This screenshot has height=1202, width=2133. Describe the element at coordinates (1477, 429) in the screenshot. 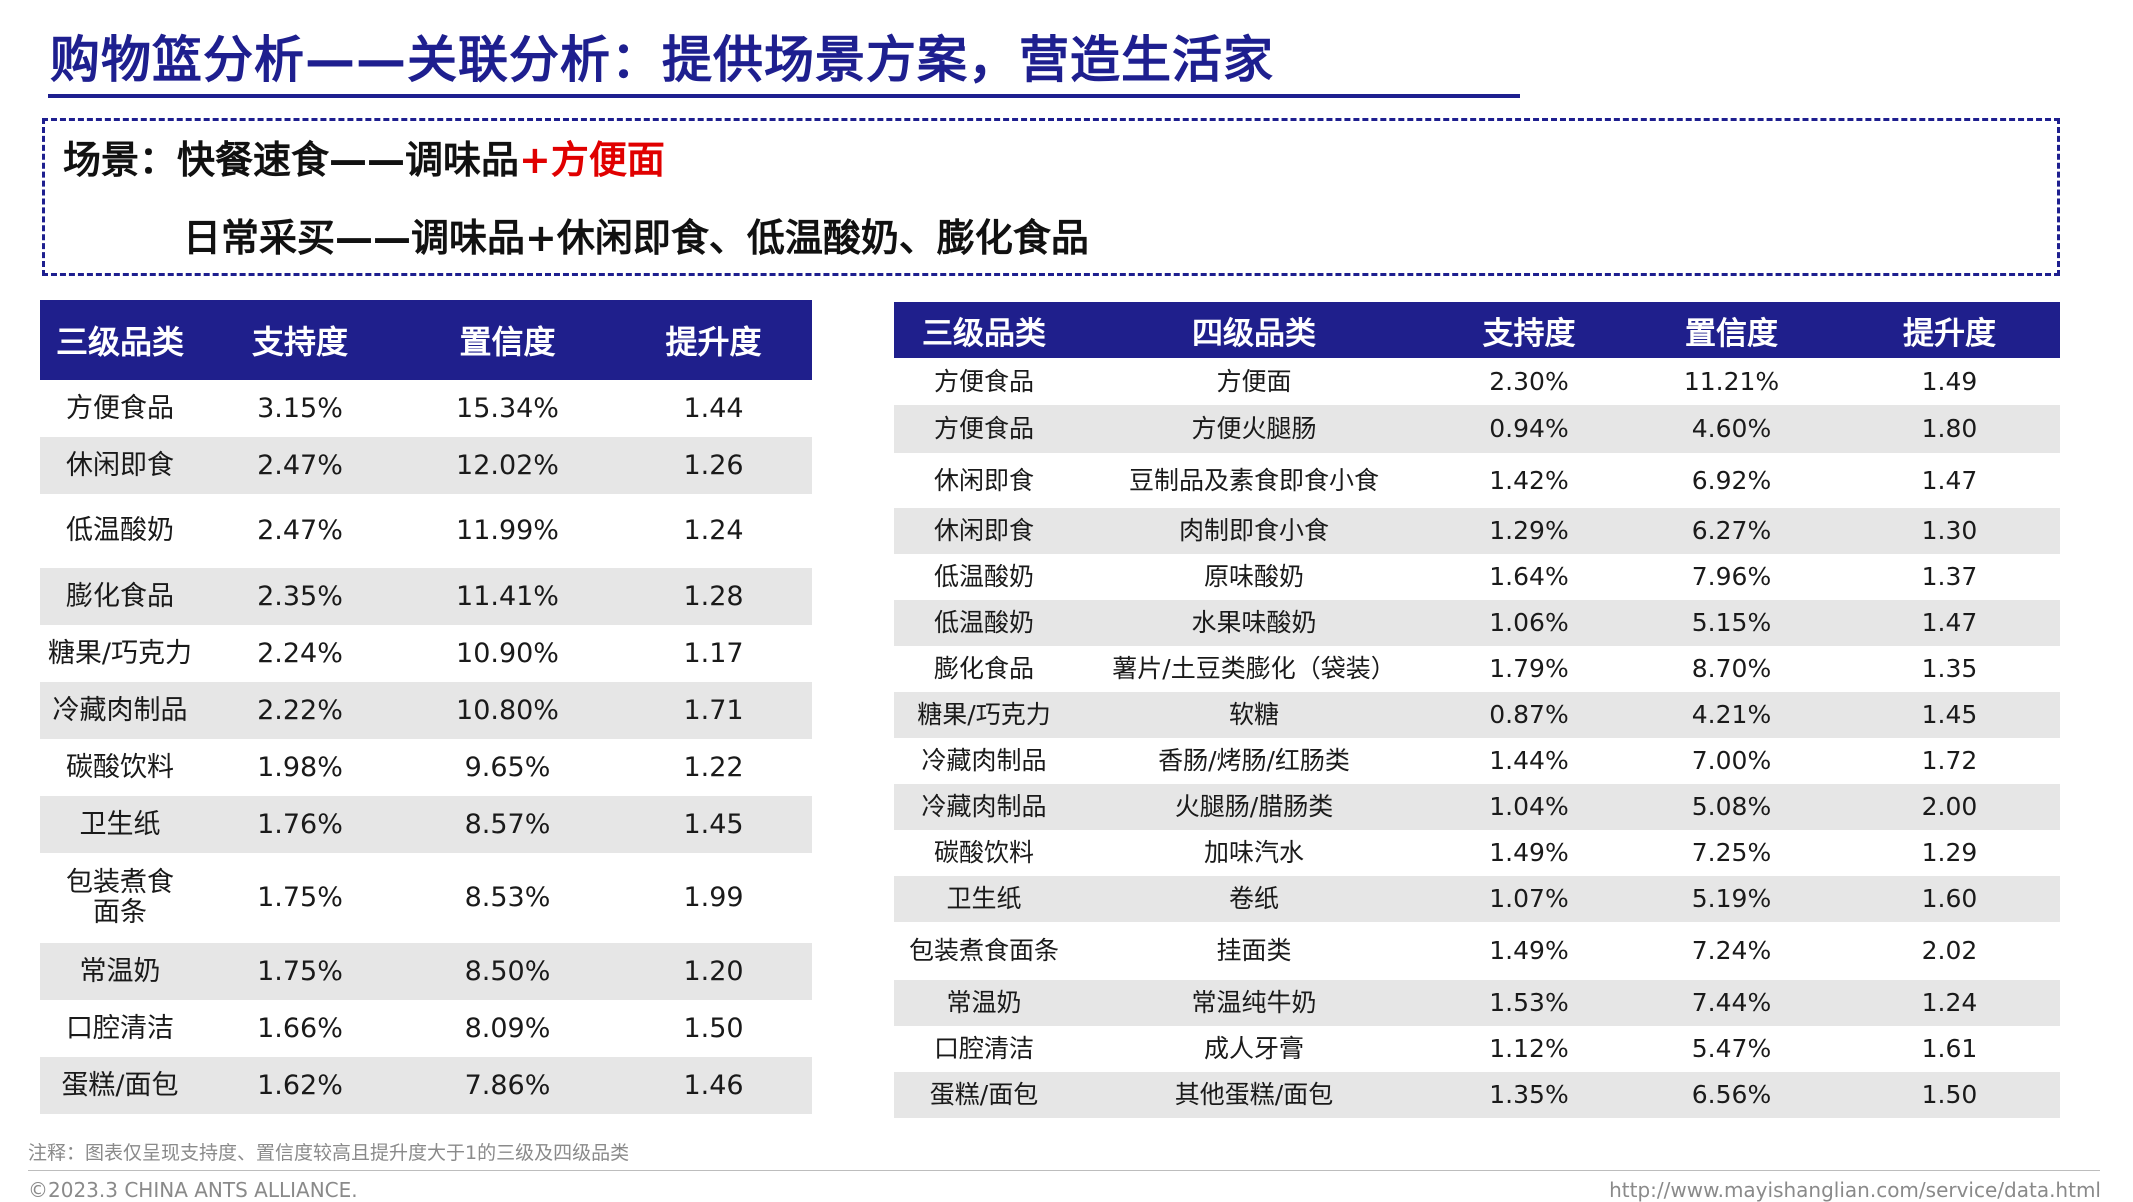

I see `table-row: 方便食品 方便火腿肠 0.94% 4.60% 1.80` at that location.